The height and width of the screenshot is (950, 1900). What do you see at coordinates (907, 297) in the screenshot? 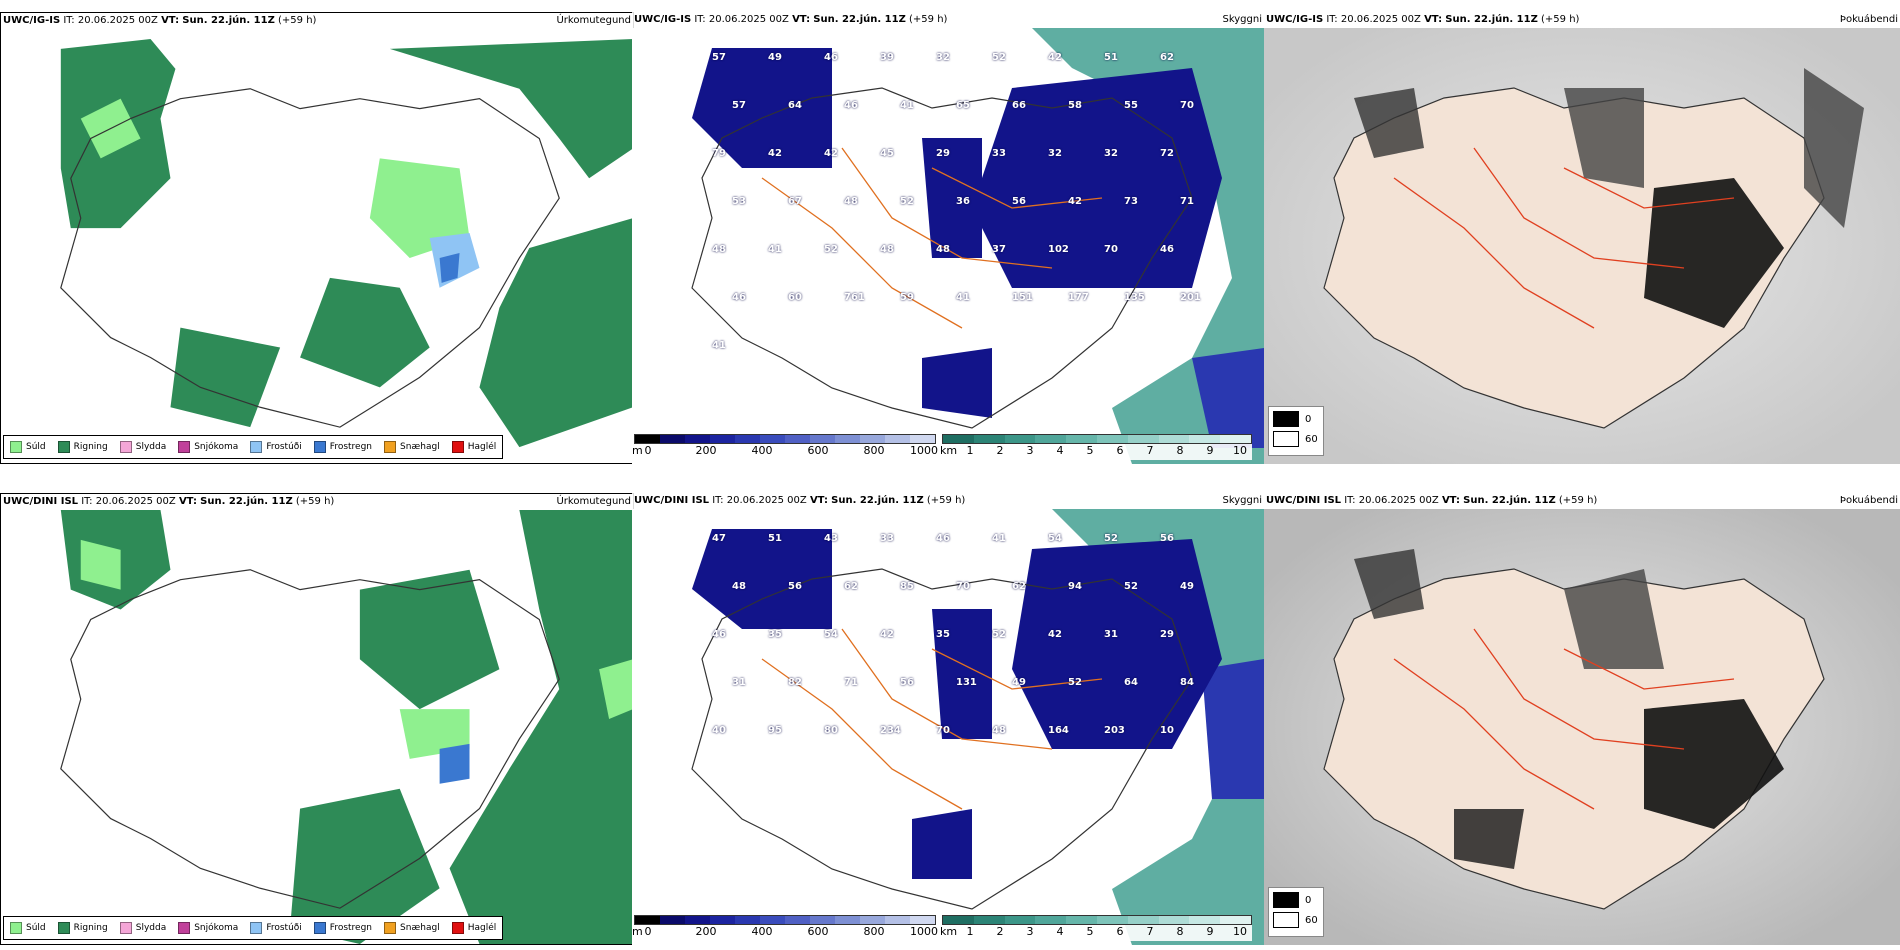
I see `cloud-value-label: 59` at bounding box center [907, 297].